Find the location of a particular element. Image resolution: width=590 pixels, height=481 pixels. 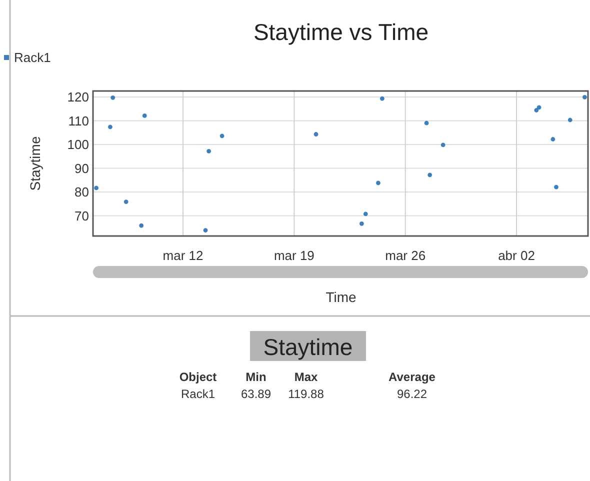

text: Min is located at coordinates (256, 377).